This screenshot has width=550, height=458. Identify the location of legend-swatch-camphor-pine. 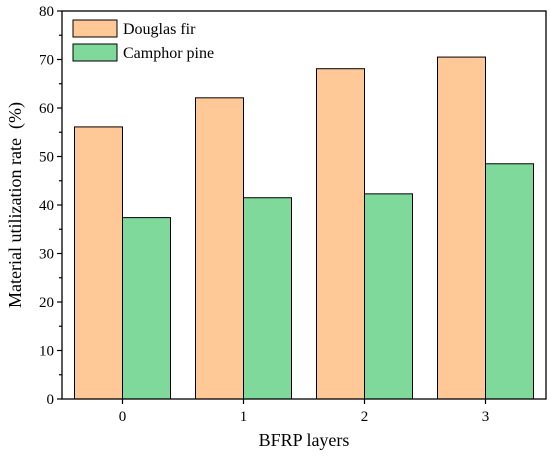
(95, 52).